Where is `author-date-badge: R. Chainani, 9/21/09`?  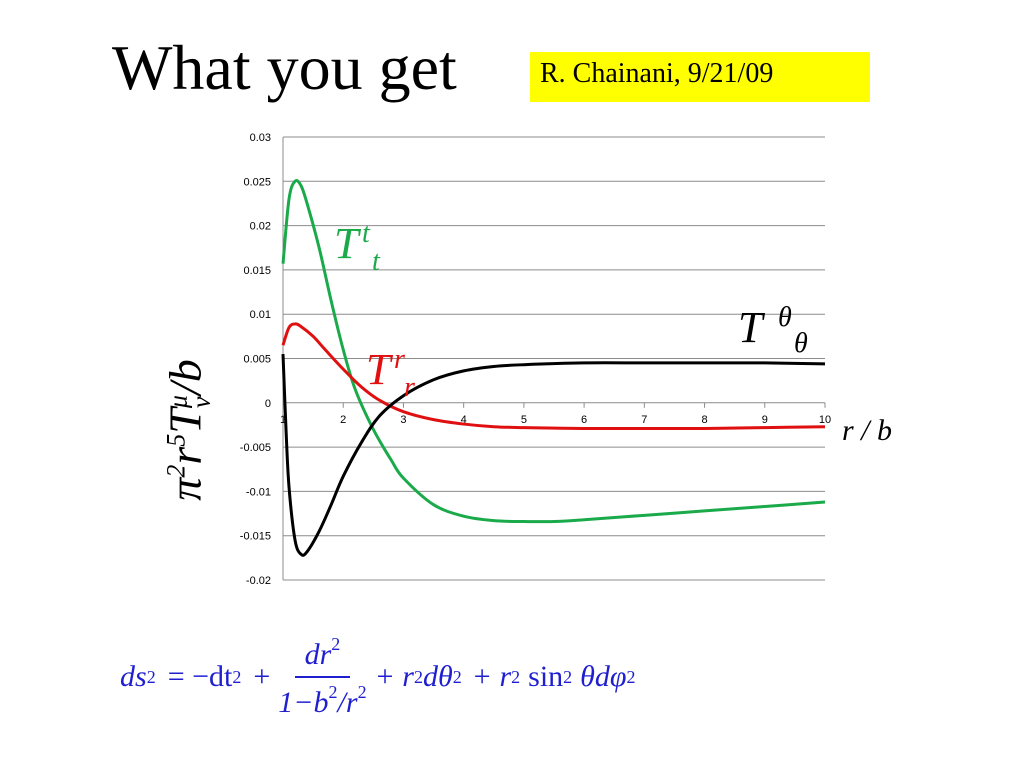 author-date-badge: R. Chainani, 9/21/09 is located at coordinates (700, 77).